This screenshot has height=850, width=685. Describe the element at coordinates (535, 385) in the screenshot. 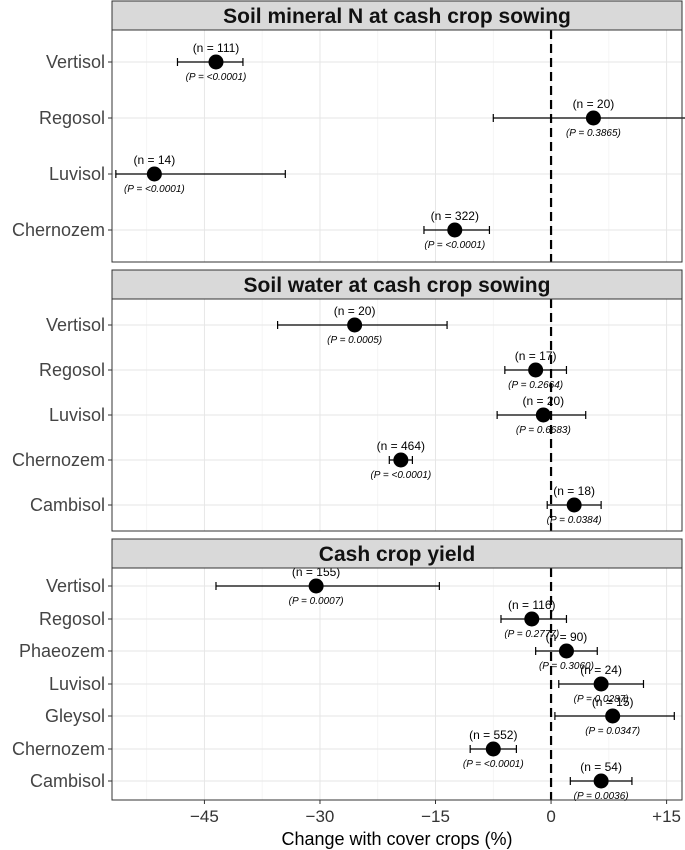

I see `p-label: (P = 0.2664)` at that location.